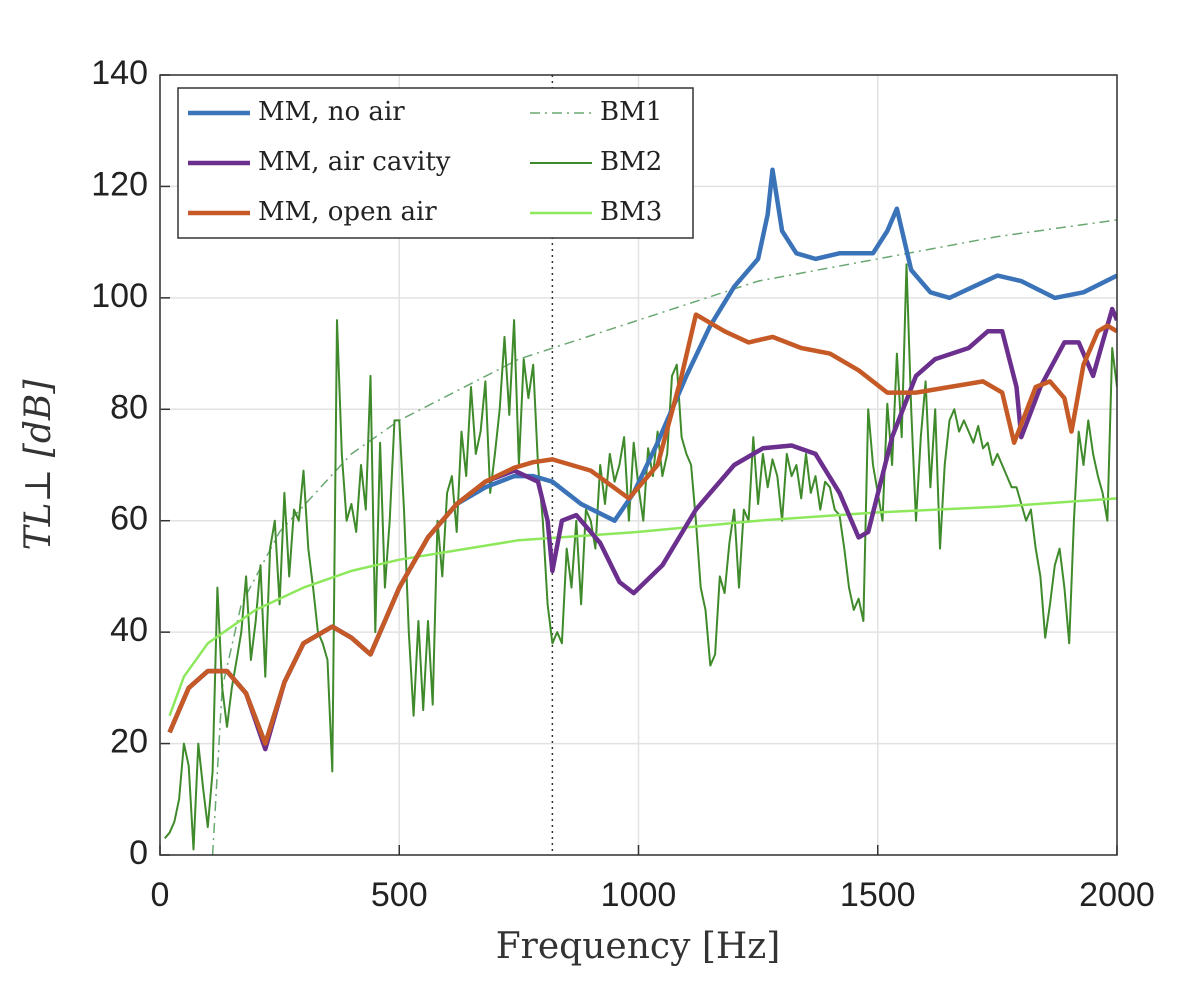 The width and height of the screenshot is (1196, 986). What do you see at coordinates (138, 853) in the screenshot?
I see `y-tick-label: 0` at bounding box center [138, 853].